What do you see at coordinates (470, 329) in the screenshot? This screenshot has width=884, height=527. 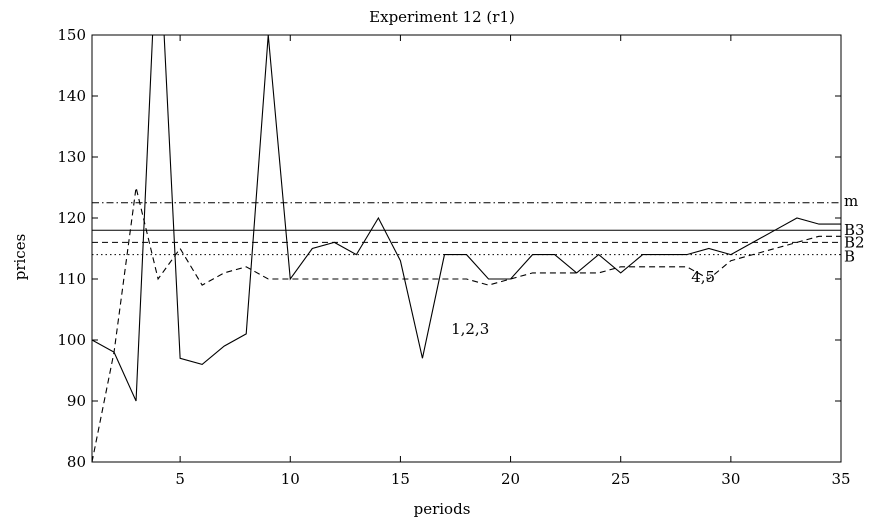 I see `annotation-label: 1,2,3` at bounding box center [470, 329].